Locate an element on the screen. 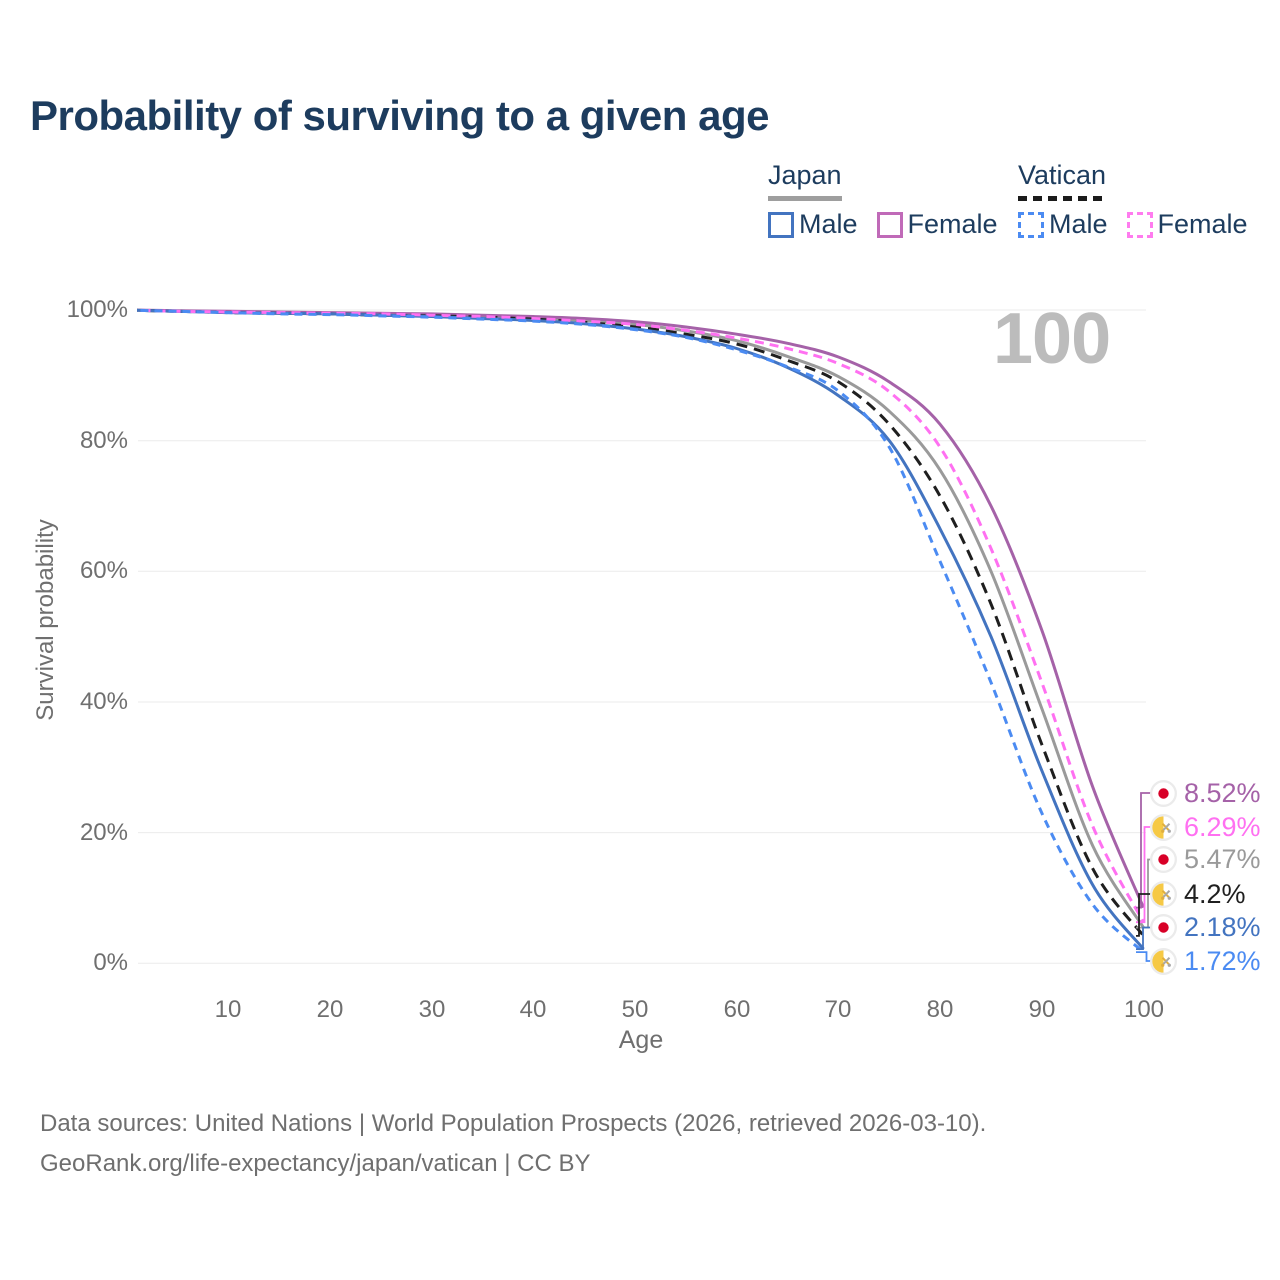  x-axis-tick-80: 80 is located at coordinates (940, 1009).